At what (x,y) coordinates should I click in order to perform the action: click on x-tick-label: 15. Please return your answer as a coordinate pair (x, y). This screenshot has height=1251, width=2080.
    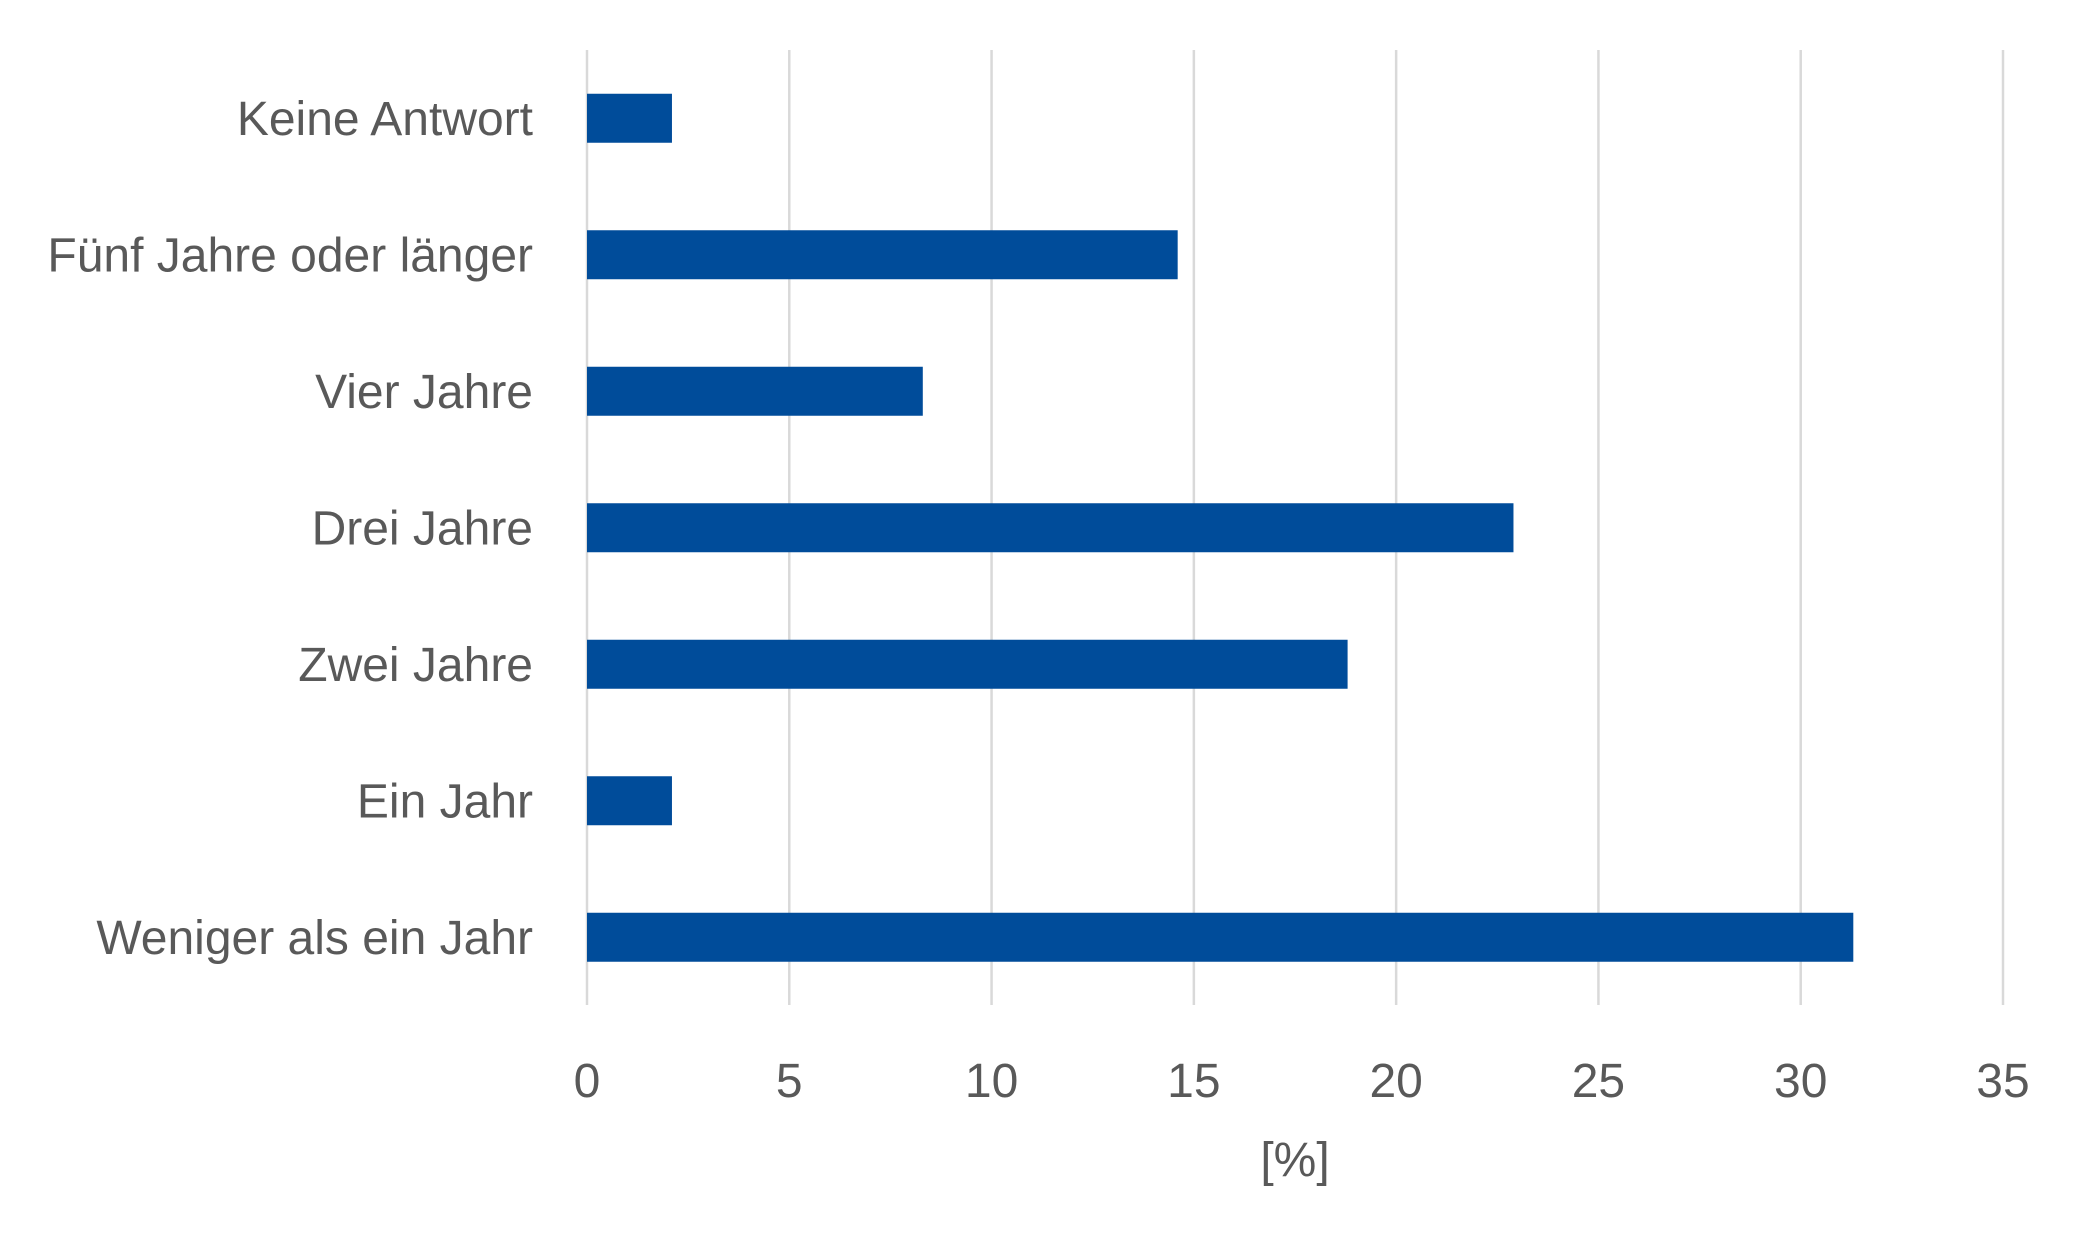
    Looking at the image, I should click on (1193, 1081).